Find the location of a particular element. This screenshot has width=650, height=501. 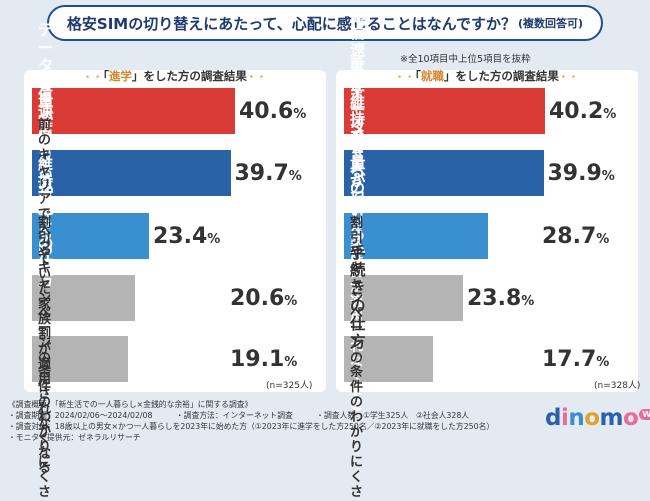

logo-wifi-badge: WiFi is located at coordinates (644, 414).